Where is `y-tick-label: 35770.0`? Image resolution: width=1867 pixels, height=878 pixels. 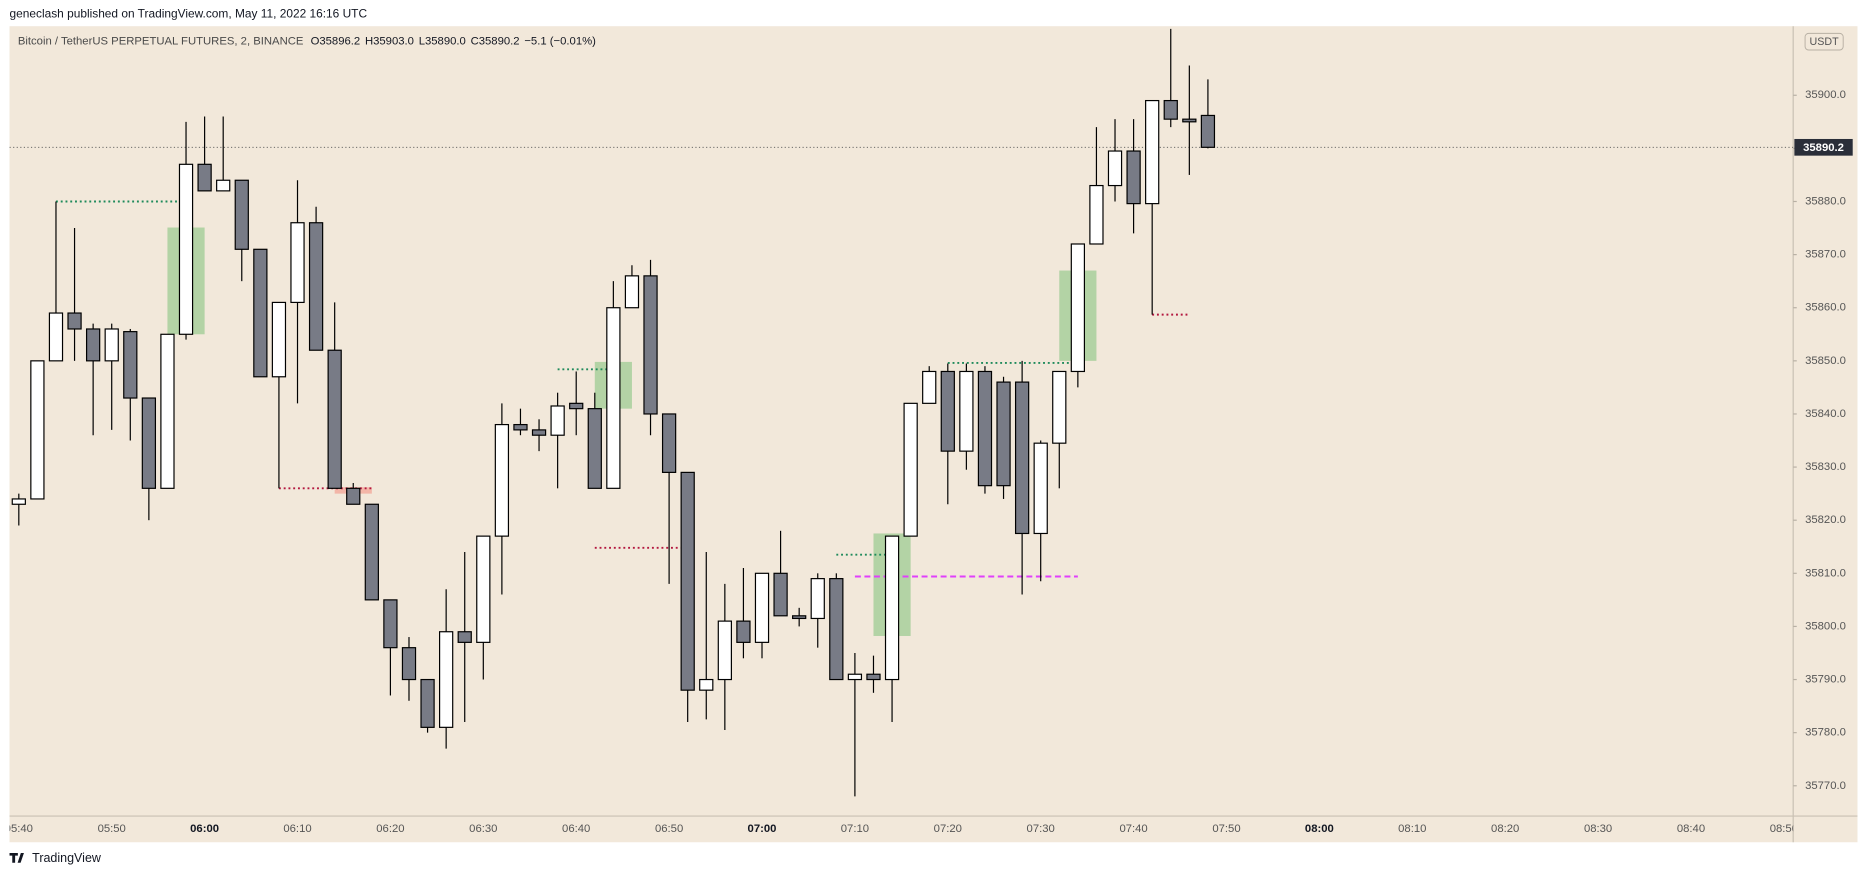 y-tick-label: 35770.0 is located at coordinates (1825, 786).